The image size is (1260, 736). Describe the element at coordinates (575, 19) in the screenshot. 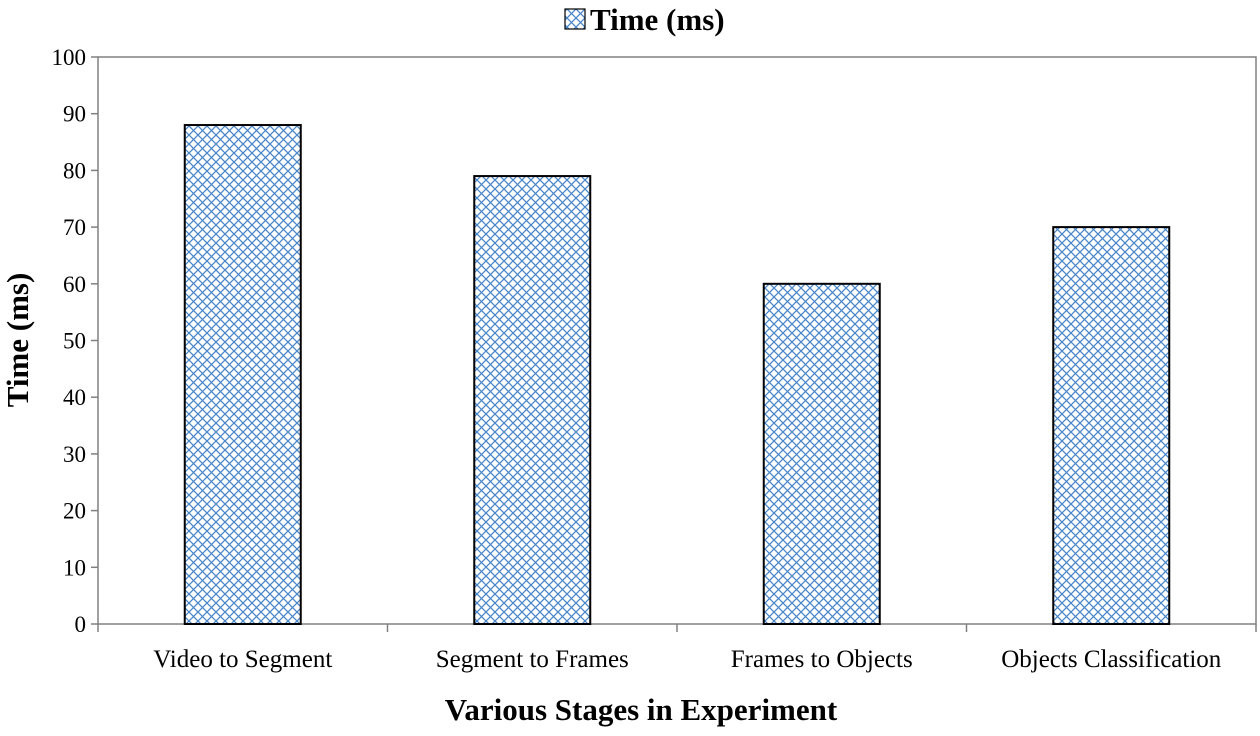

I see `legend-swatch` at that location.